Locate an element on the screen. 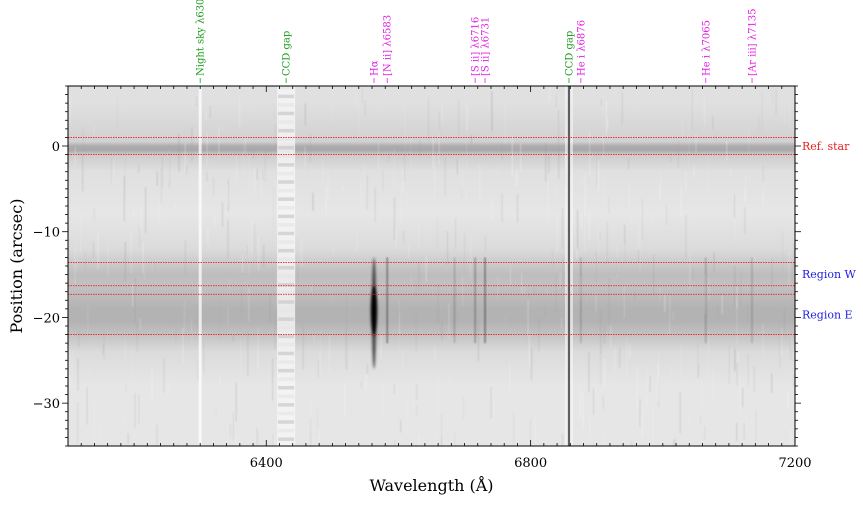  spectral-line-label: Hα is located at coordinates (375, 68).